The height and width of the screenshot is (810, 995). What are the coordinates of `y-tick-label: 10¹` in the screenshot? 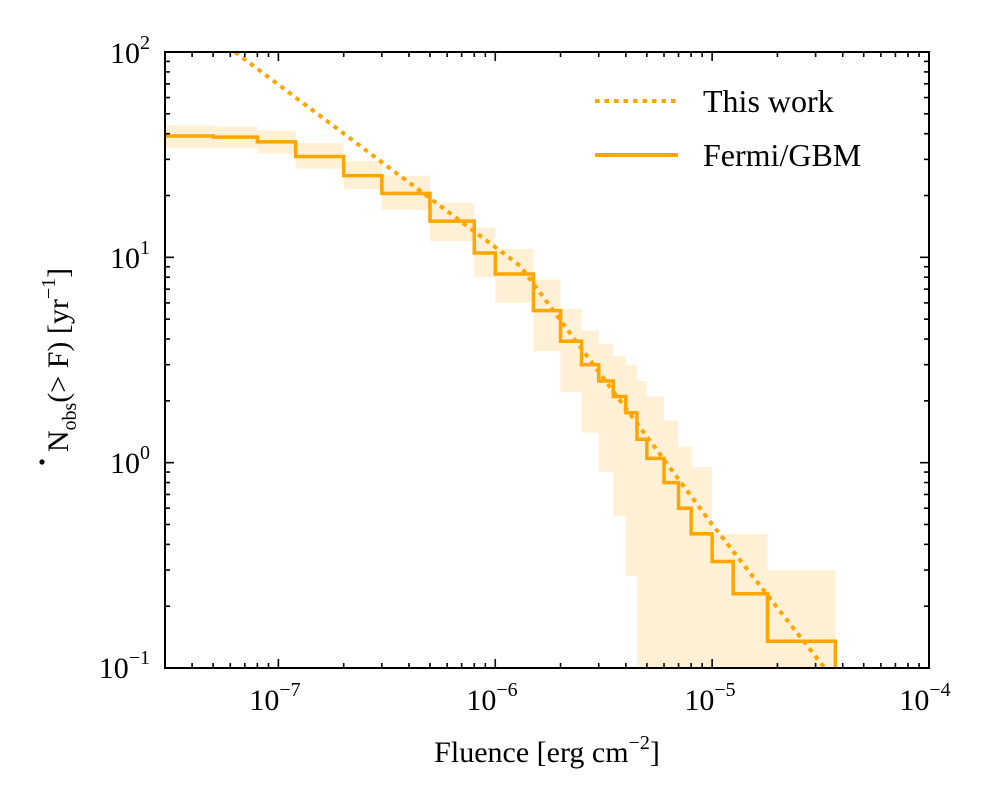 It's located at (130, 256).